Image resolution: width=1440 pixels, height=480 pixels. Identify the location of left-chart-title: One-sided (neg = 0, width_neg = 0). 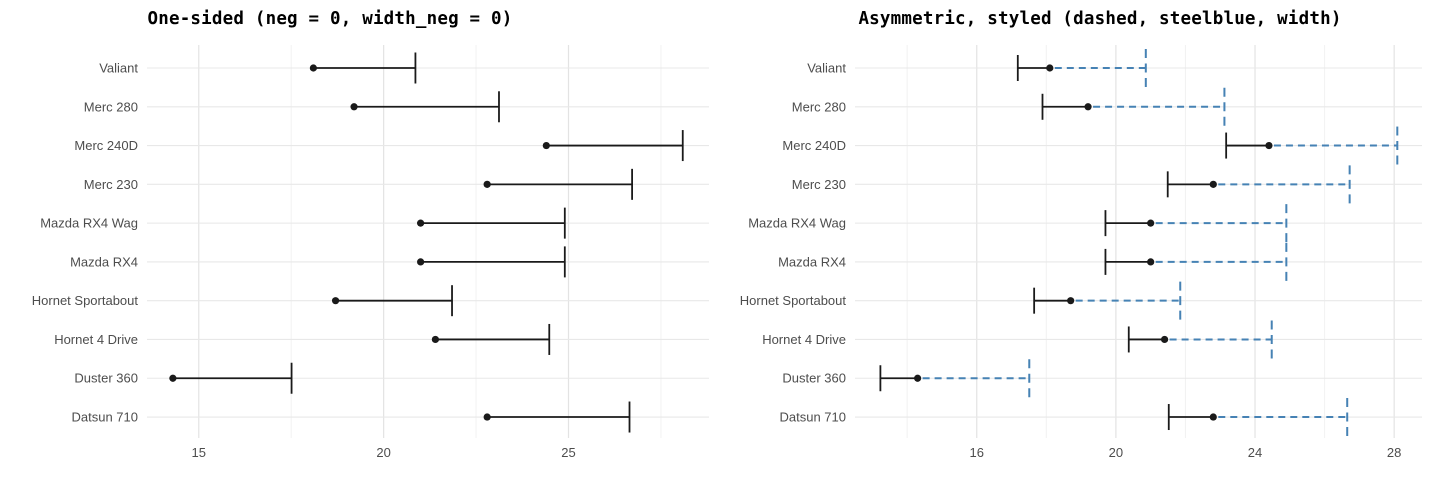
(330, 19).